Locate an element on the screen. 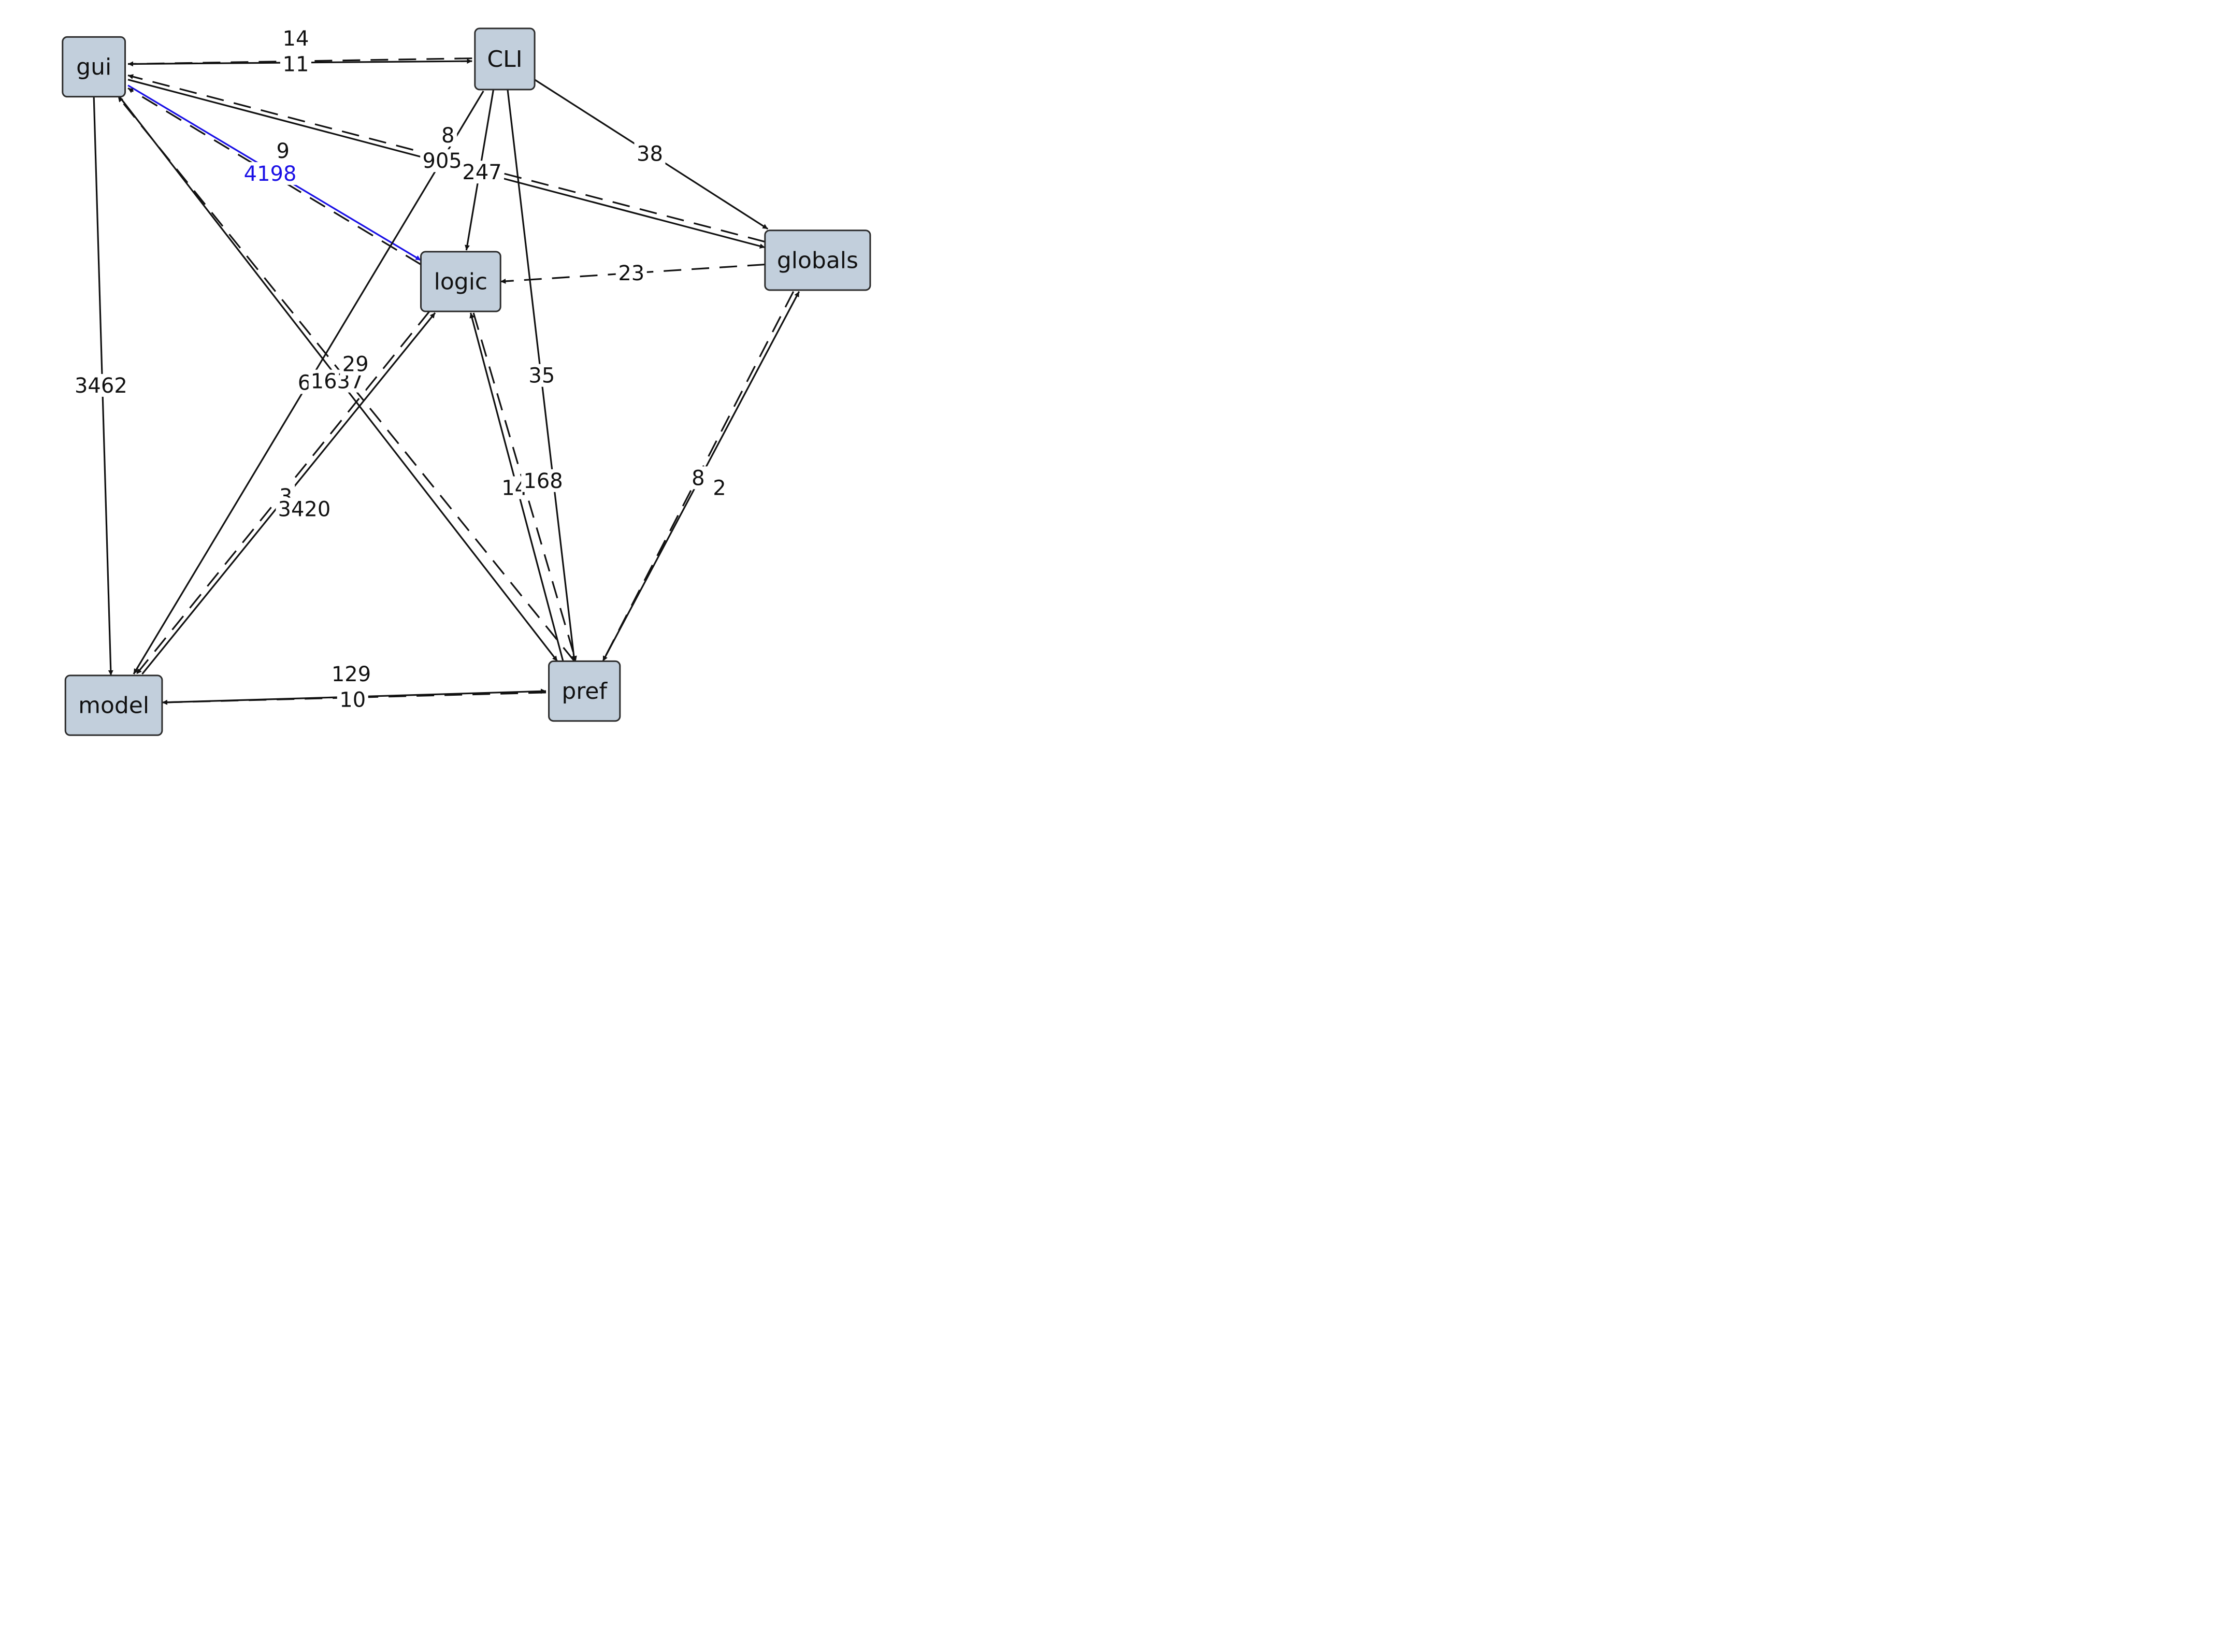  node-cli: CLI is located at coordinates (505, 59).